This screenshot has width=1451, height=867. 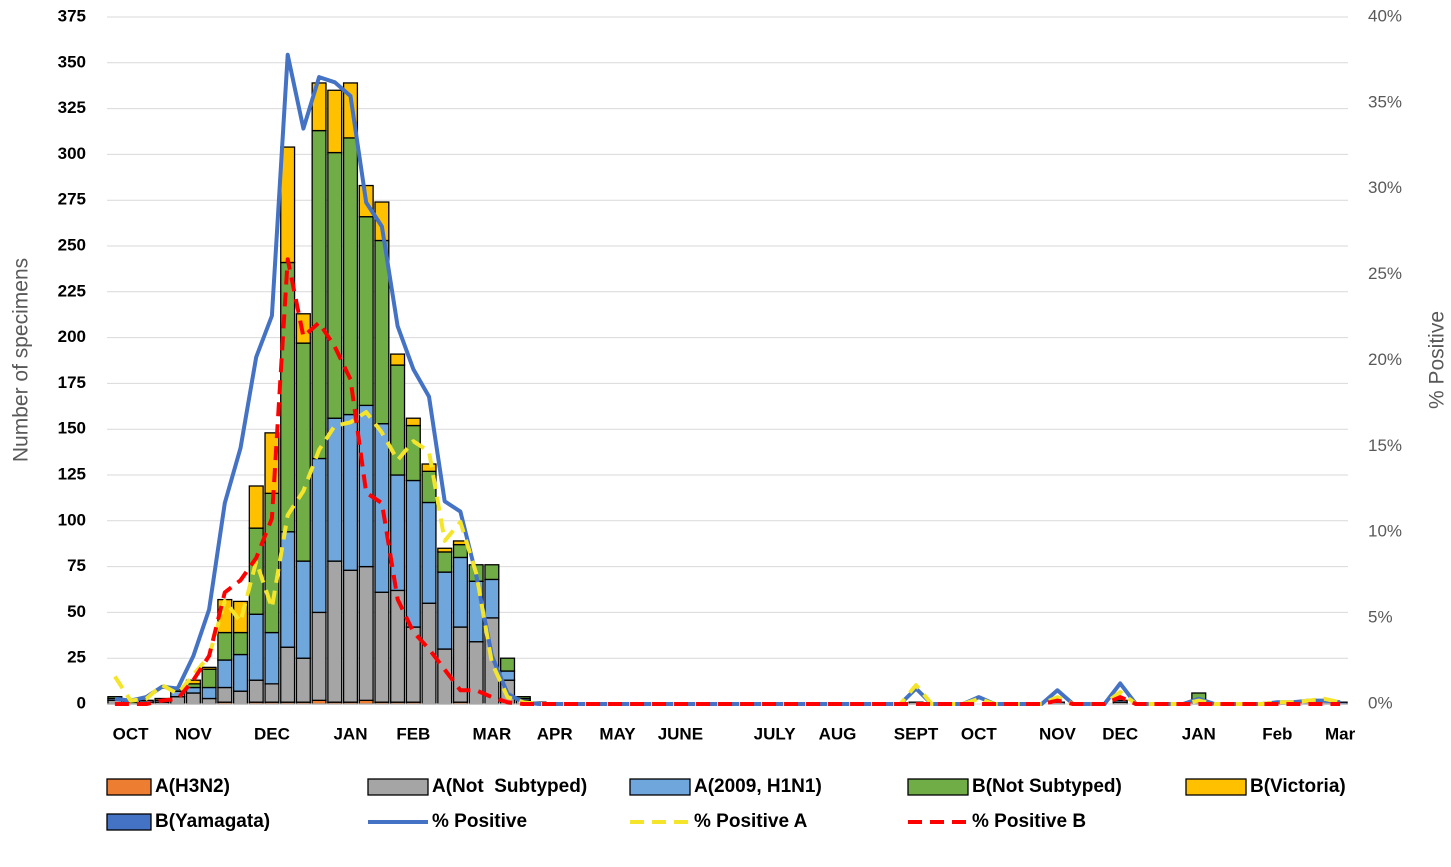 I want to click on x-tick-label: JUNE, so click(x=680, y=733).